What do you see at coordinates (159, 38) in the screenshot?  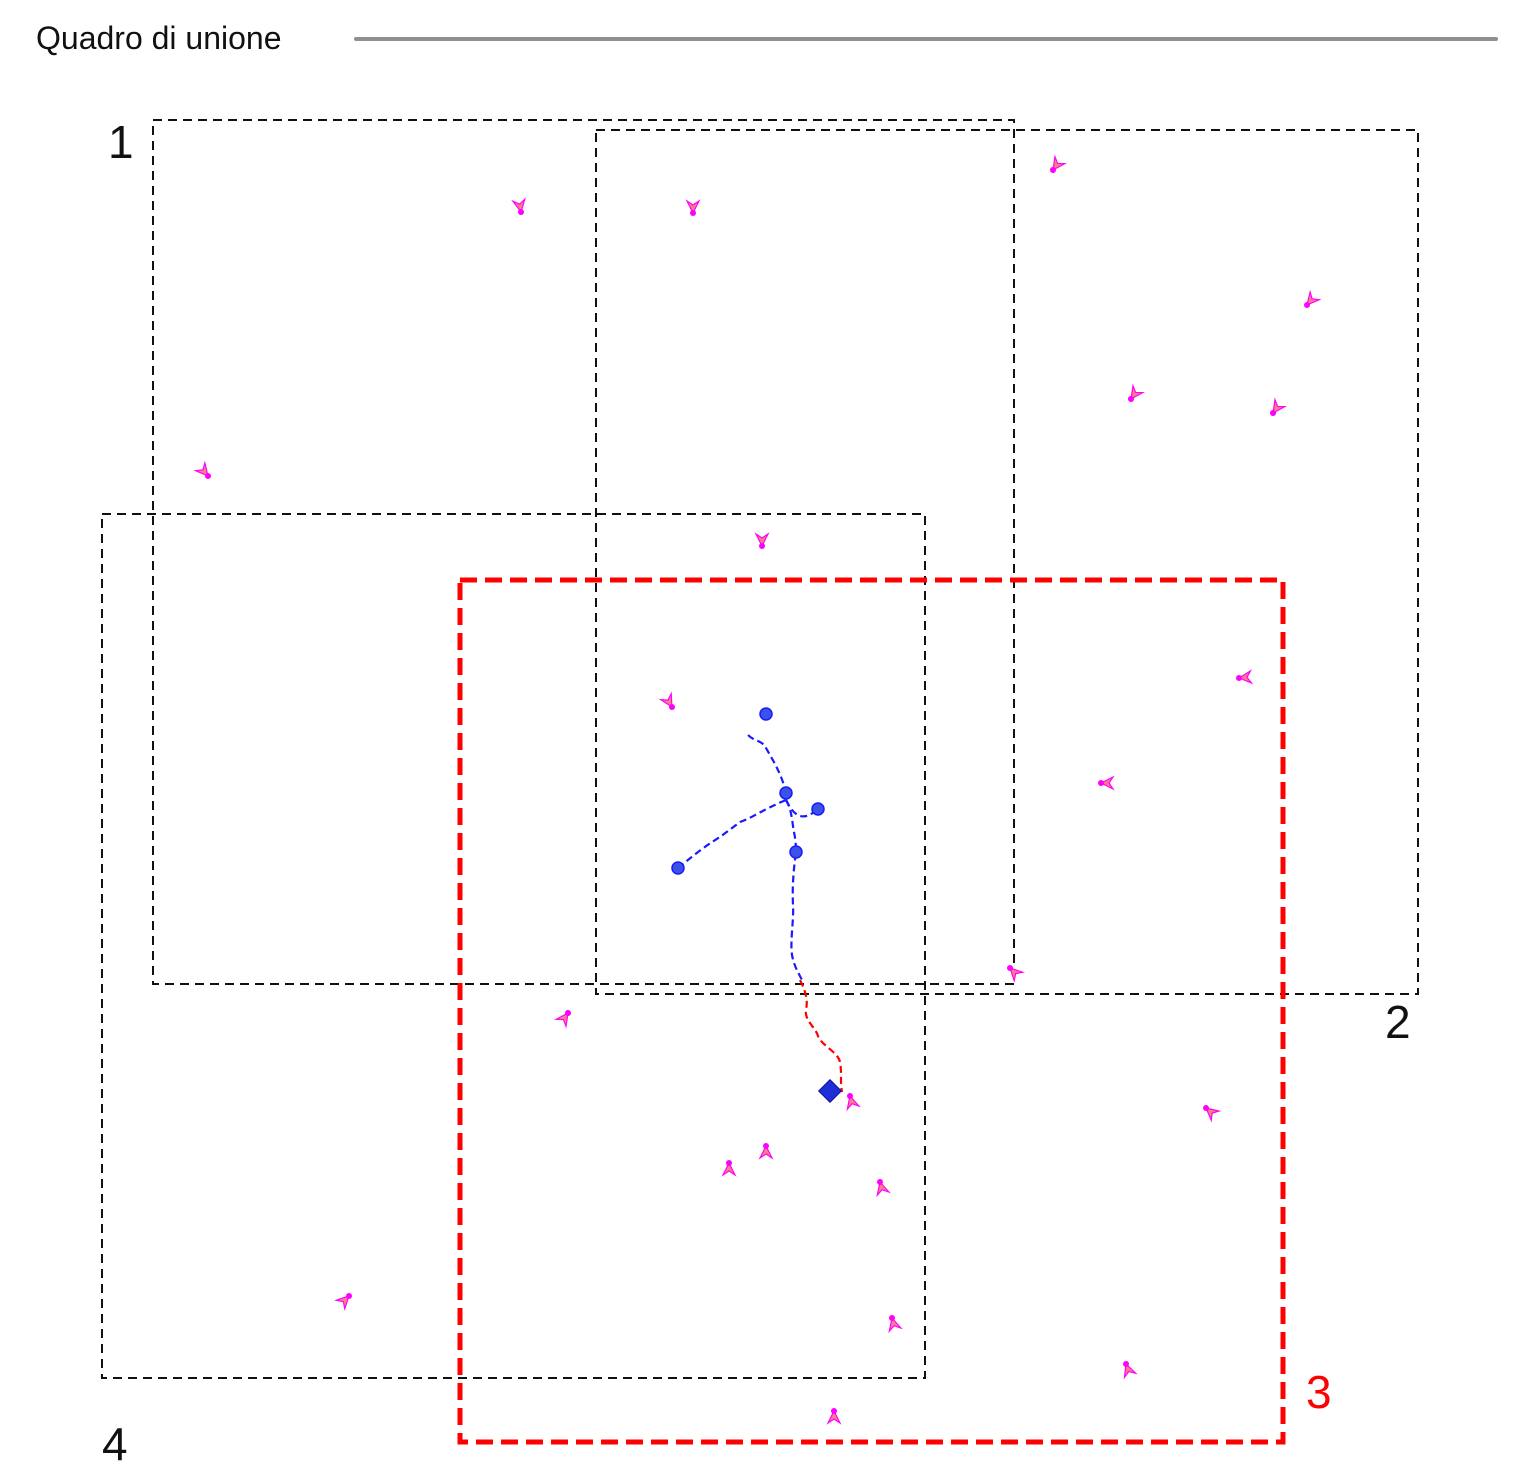 I see `page-title: Quadro di unione` at bounding box center [159, 38].